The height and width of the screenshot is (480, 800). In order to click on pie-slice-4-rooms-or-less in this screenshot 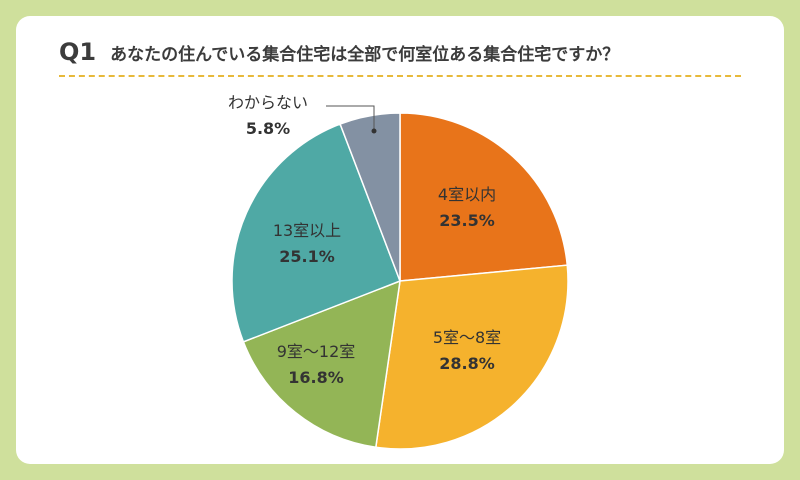, I will do `click(484, 197)`.